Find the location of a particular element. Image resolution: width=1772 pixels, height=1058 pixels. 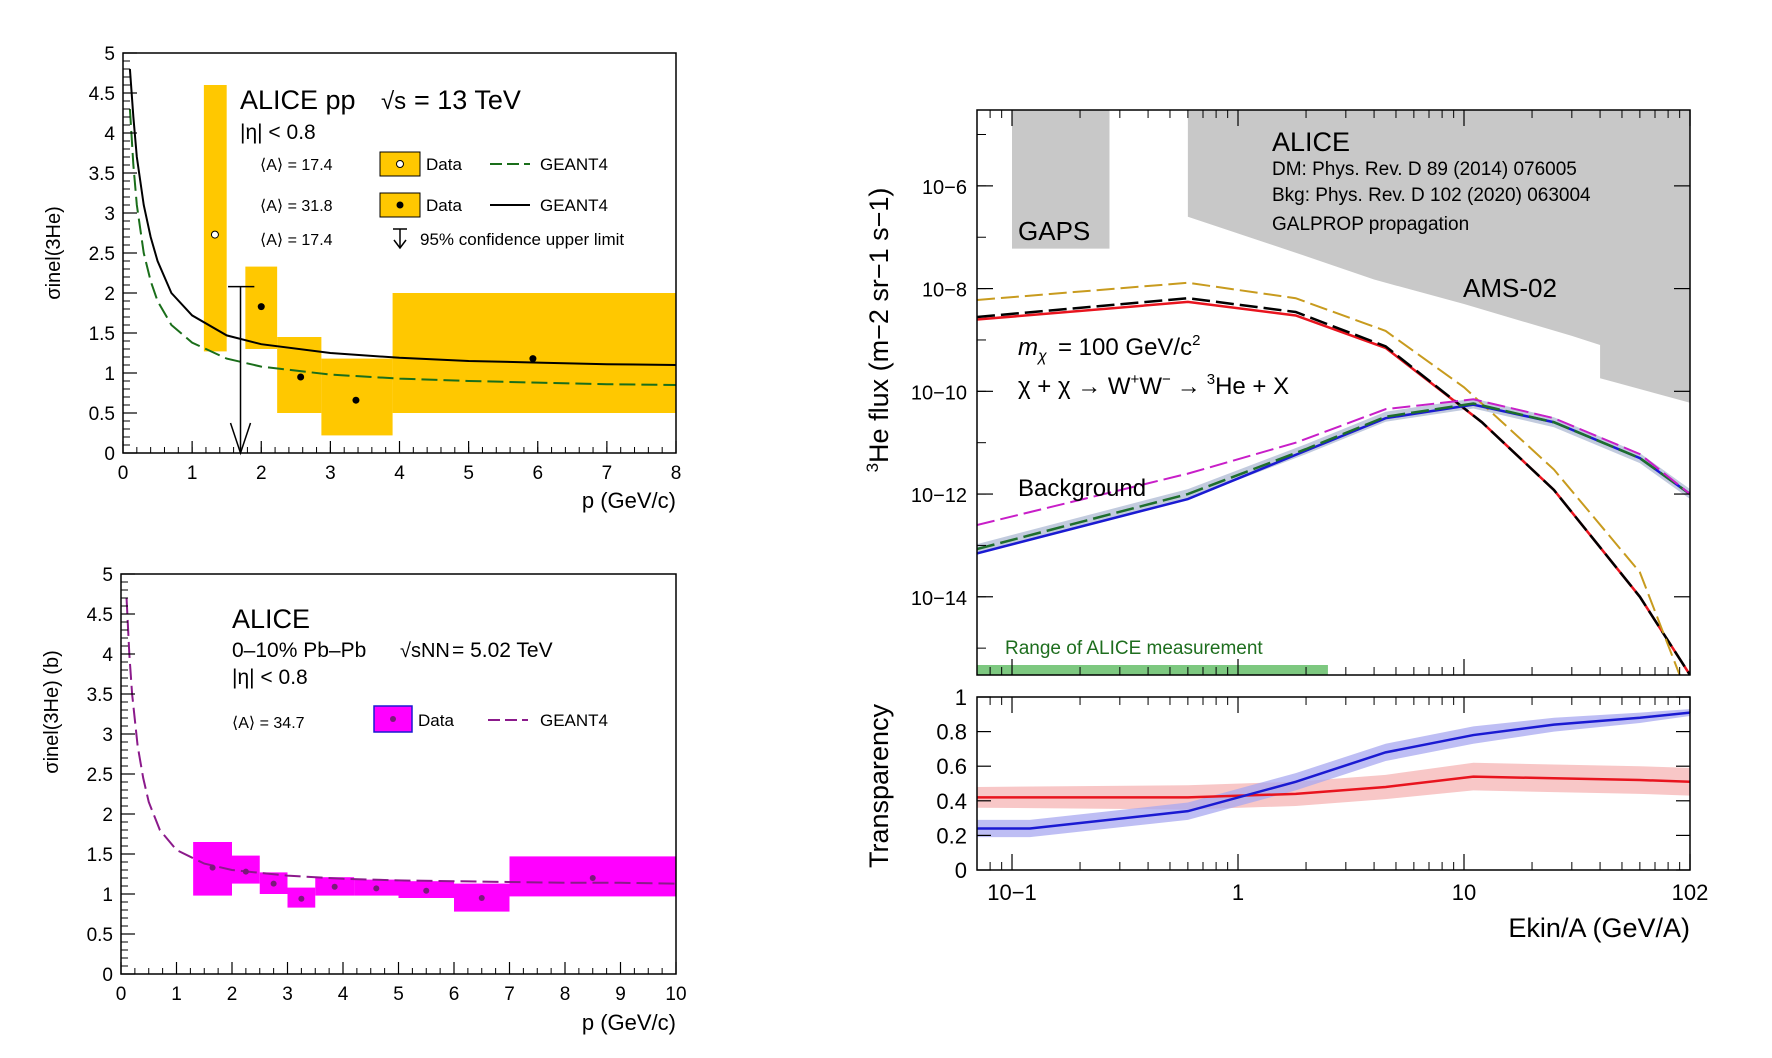

transparency-ytick-label: 0.6 is located at coordinates (951, 766).